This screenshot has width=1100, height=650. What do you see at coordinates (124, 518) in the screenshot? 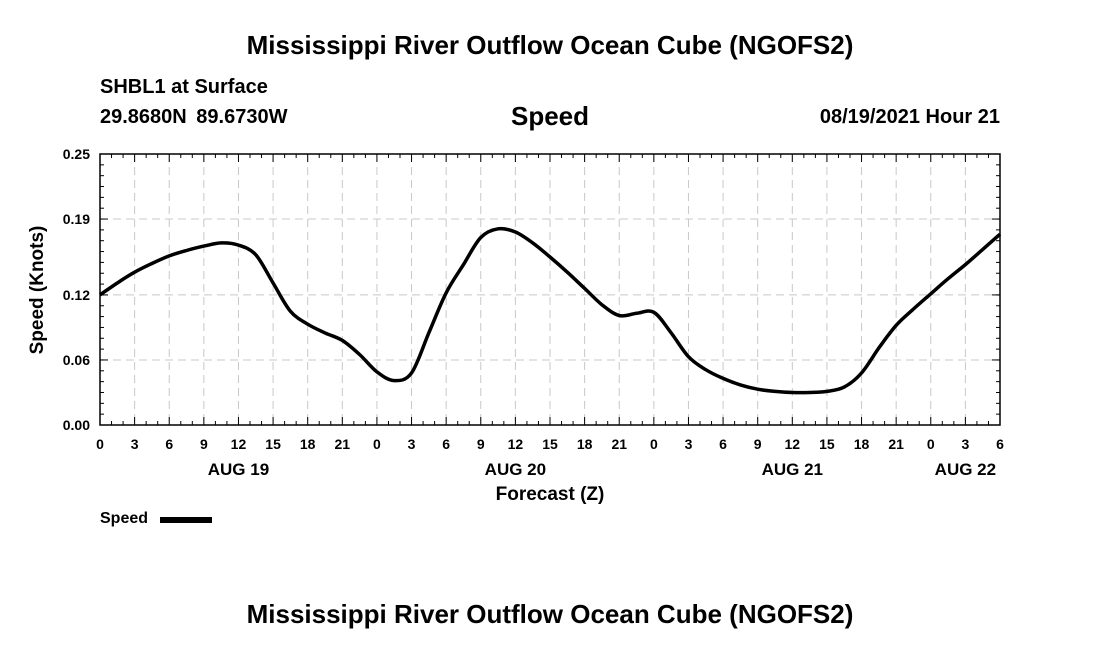
I see `legend-label: Speed` at bounding box center [124, 518].